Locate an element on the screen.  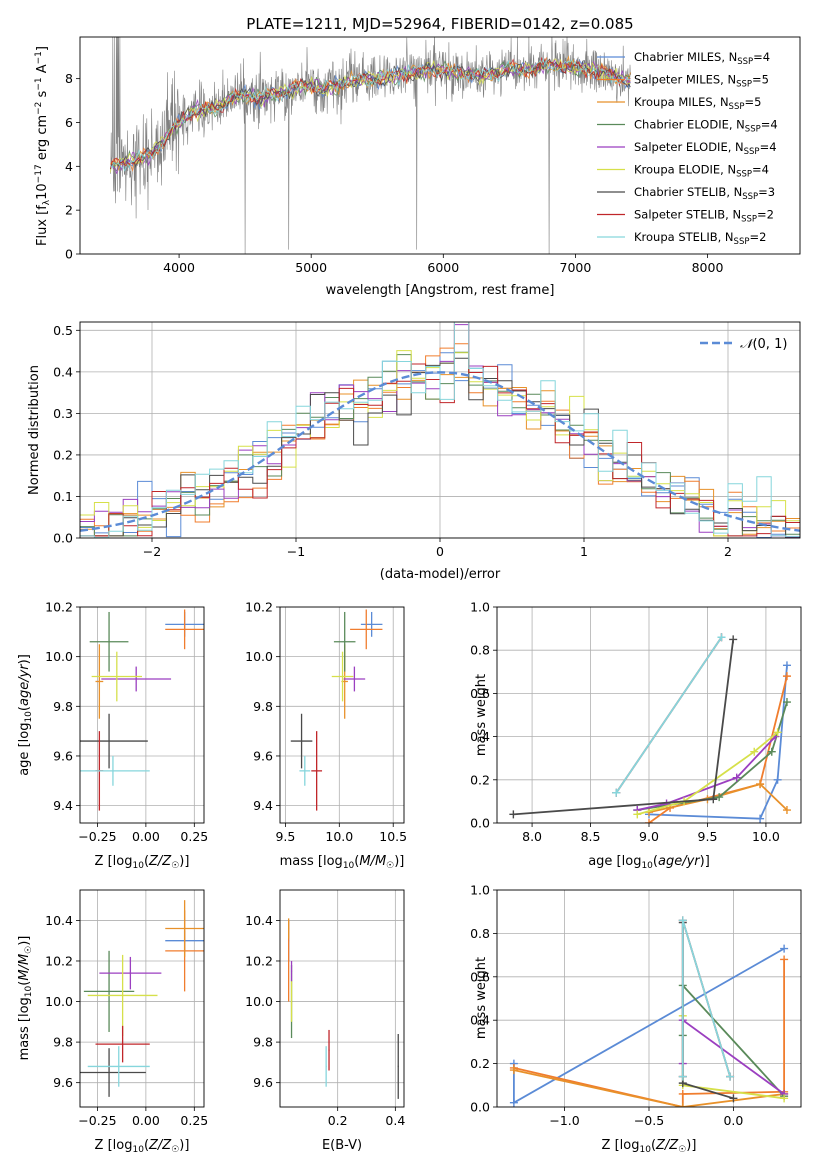
legend-label-chabrier-stelib: Chabrier STELIB, NSSP=3 is located at coordinates (704, 193).